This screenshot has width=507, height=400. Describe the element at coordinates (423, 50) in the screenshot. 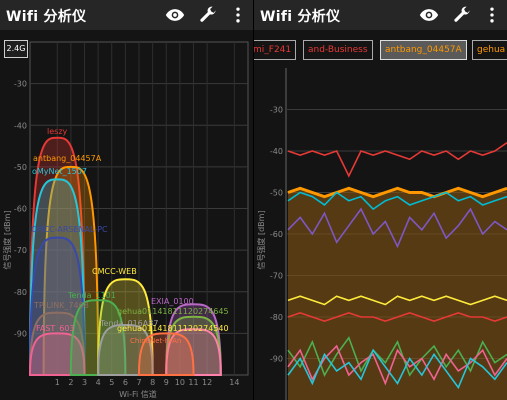

I see `ssid-chip-selected: antbang_04457A` at that location.